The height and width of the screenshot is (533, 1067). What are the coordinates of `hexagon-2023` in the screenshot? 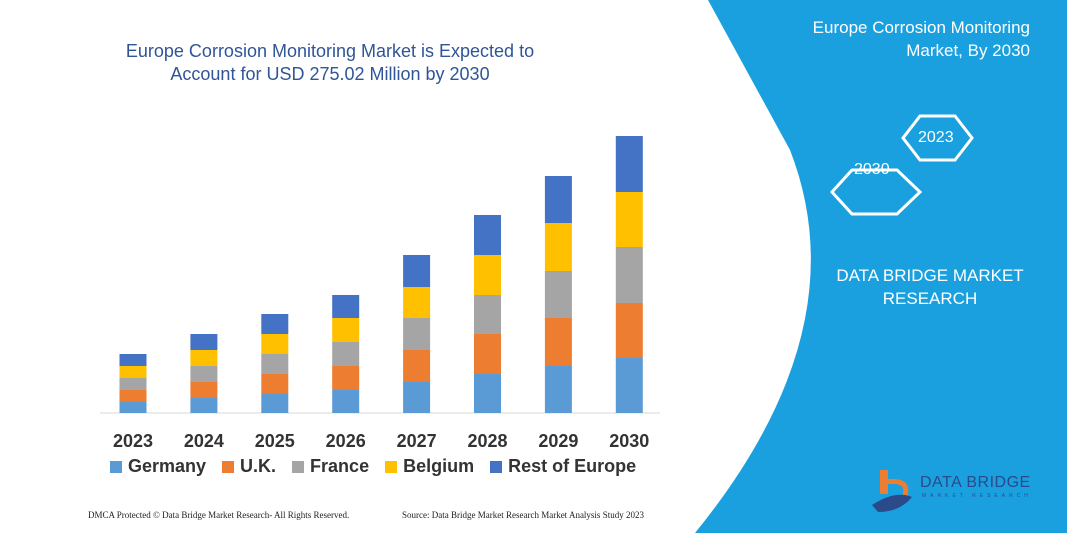 It's located at (937, 138).